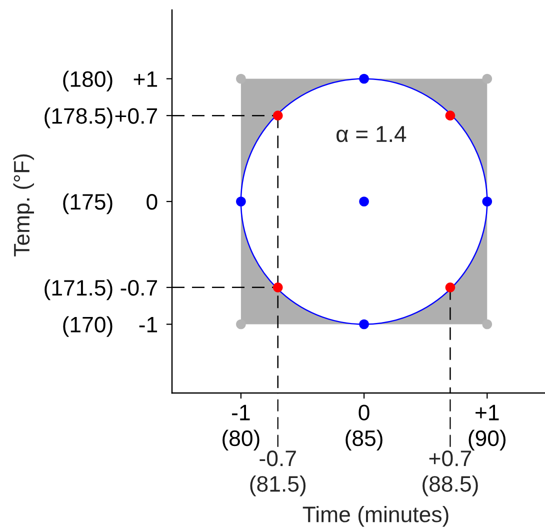 The height and width of the screenshot is (532, 545). What do you see at coordinates (87, 81) in the screenshot?
I see `y2-tick-label: (180)` at bounding box center [87, 81].